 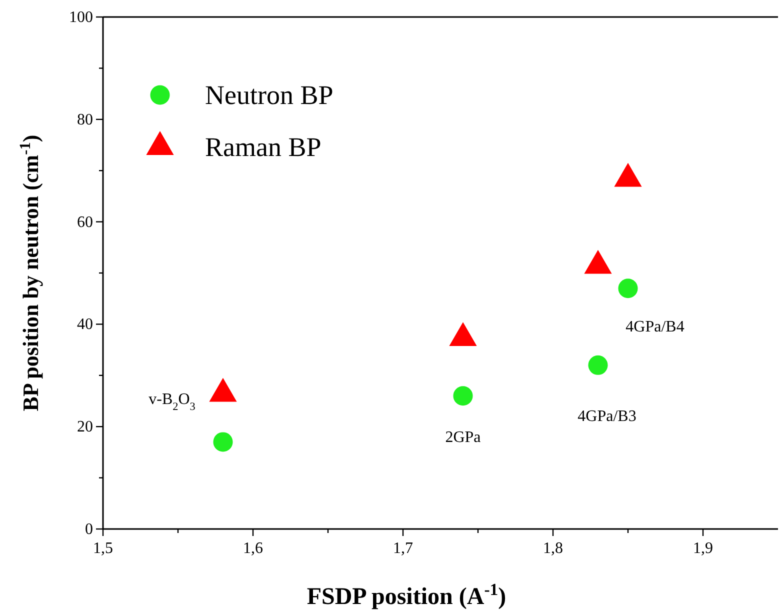 What do you see at coordinates (85, 427) in the screenshot?
I see `y-tick-label: 20` at bounding box center [85, 427].